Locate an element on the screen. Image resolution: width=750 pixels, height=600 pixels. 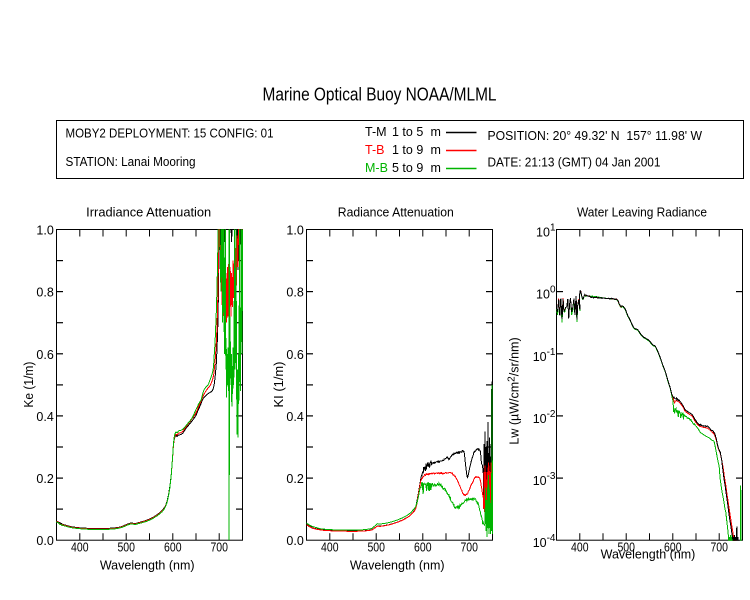
svg-text: Irradiance Attenuation is located at coordinates (148, 212).